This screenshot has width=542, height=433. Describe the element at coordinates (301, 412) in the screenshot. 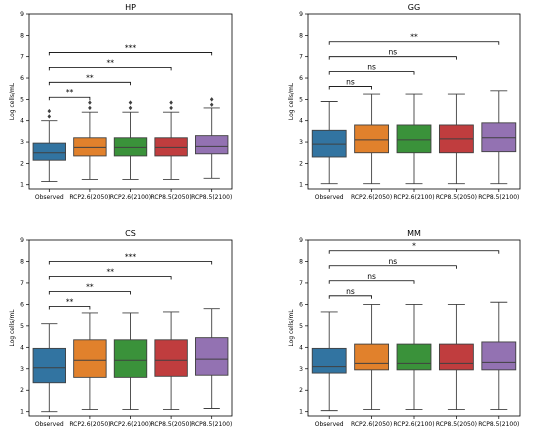

I see `y-tick-label: 1` at that location.